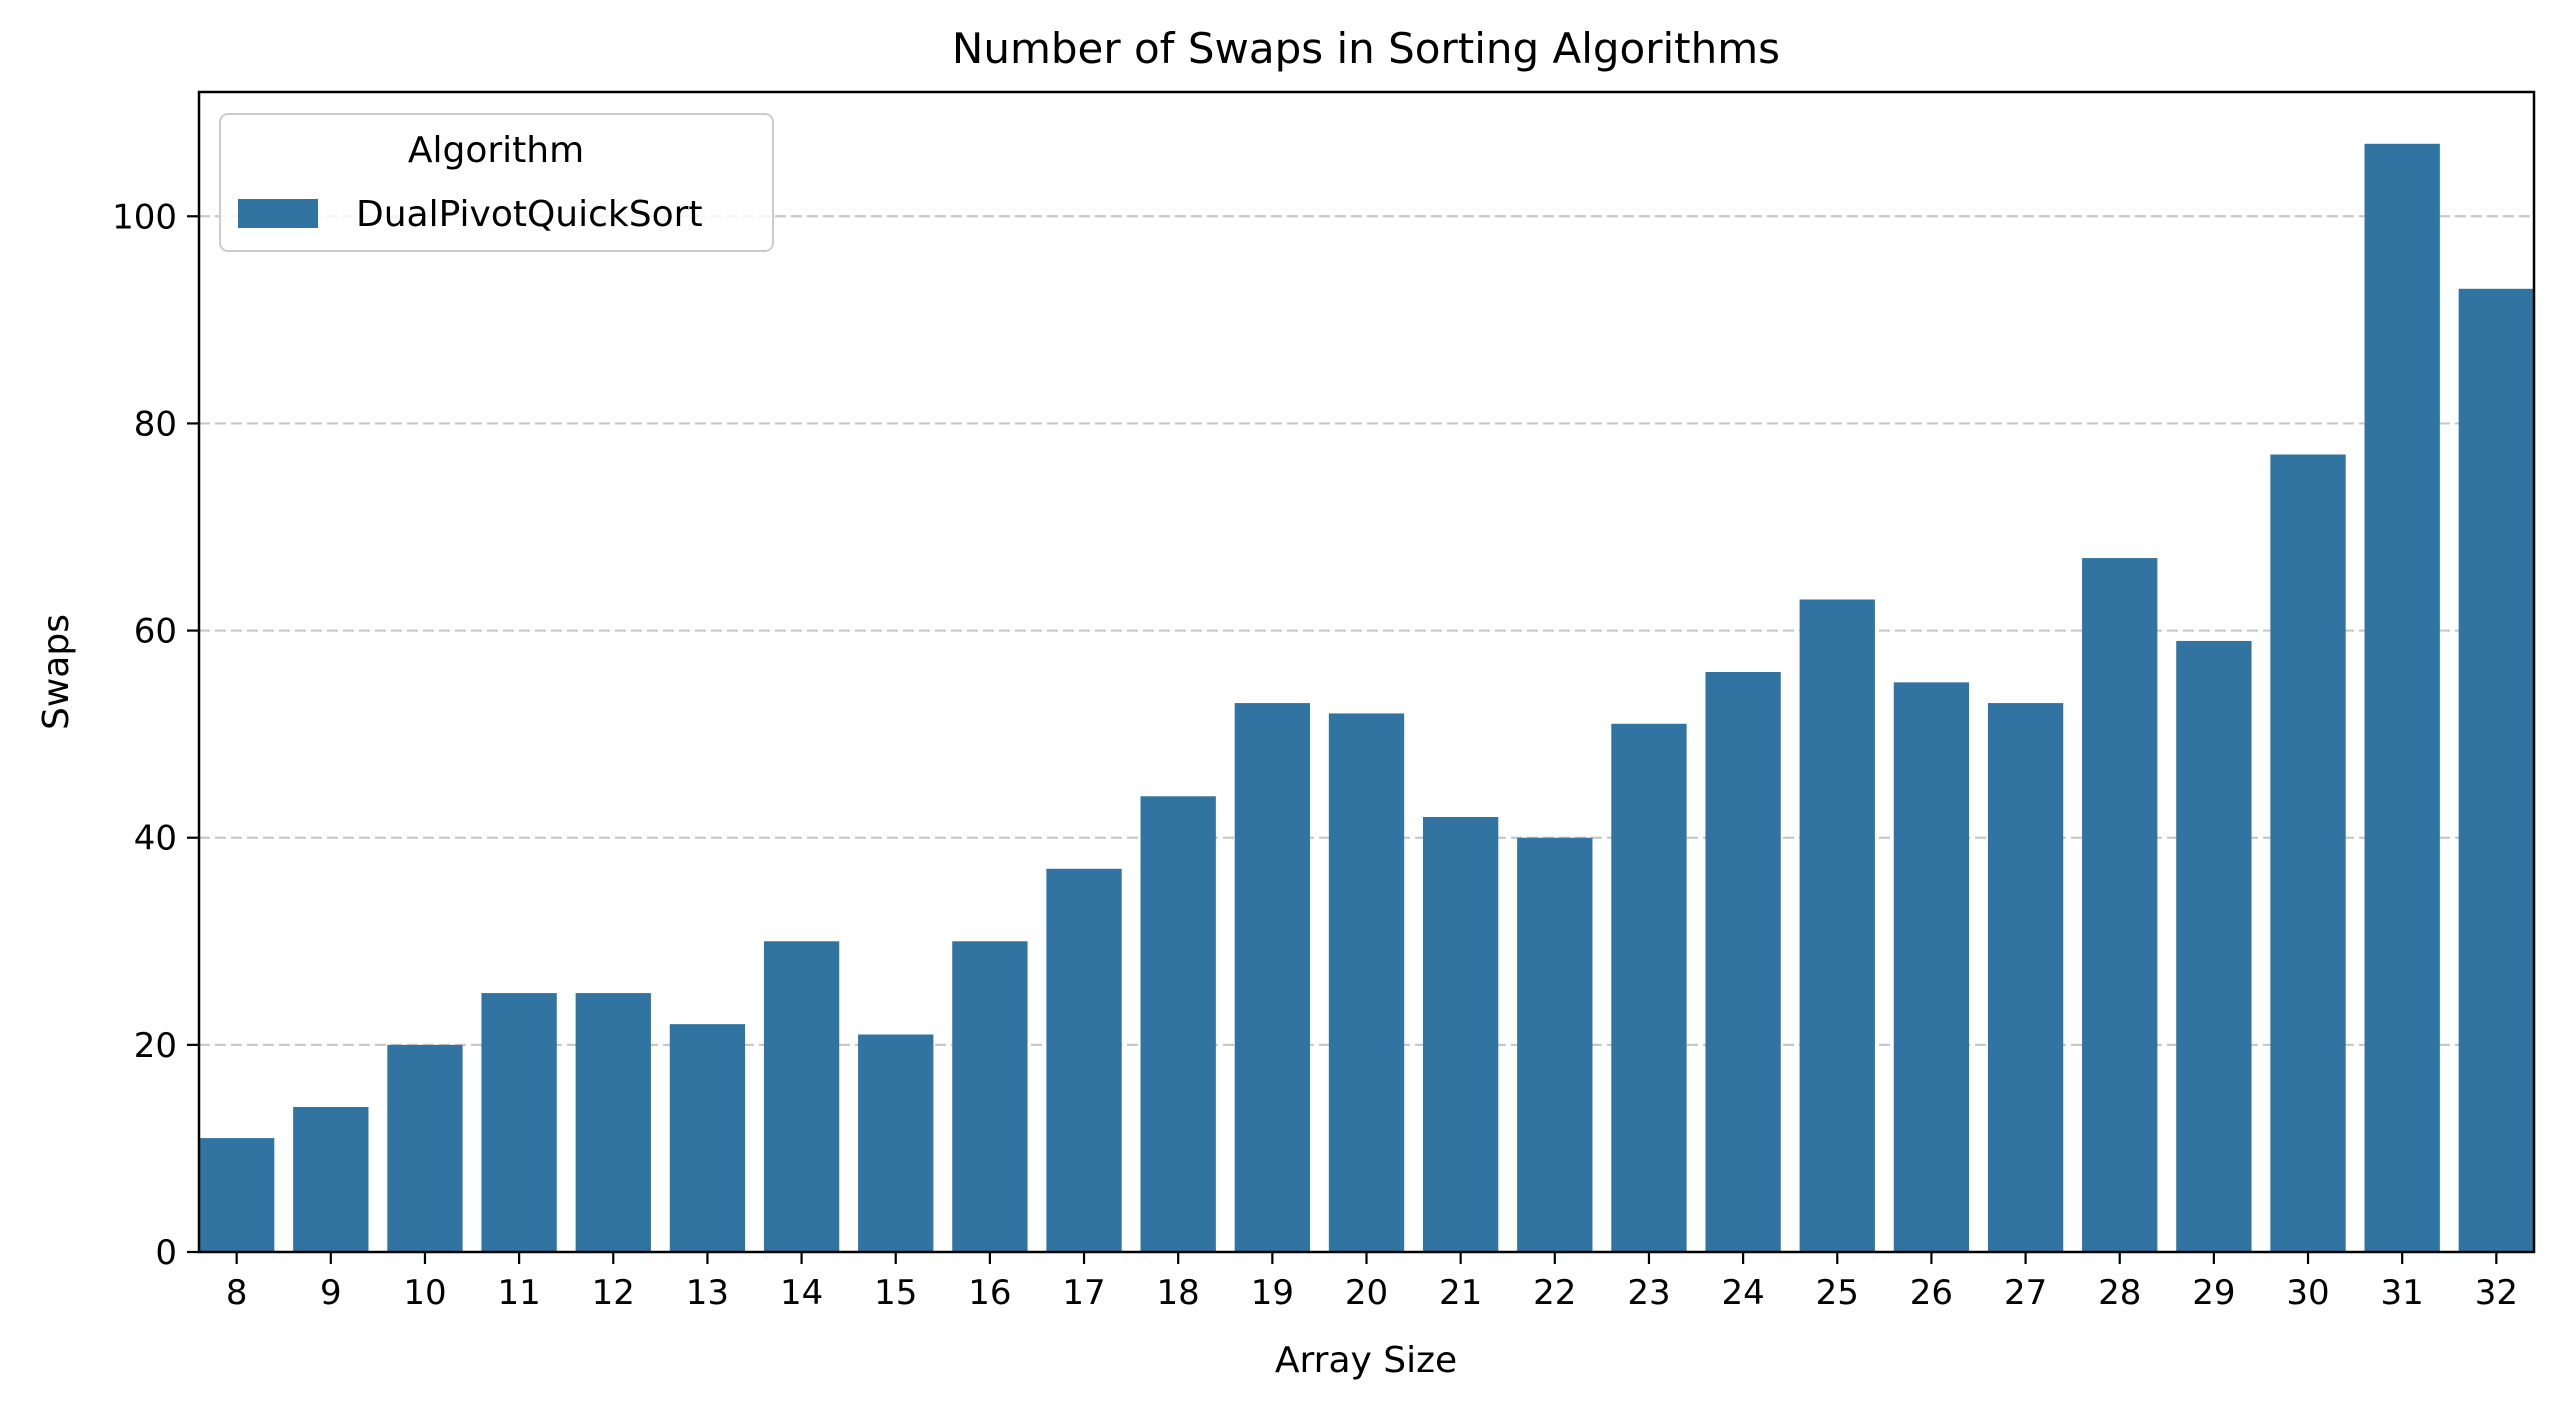 This screenshot has height=1411, width=2552. Describe the element at coordinates (1554, 1293) in the screenshot. I see `x-tick-label: 22` at that location.